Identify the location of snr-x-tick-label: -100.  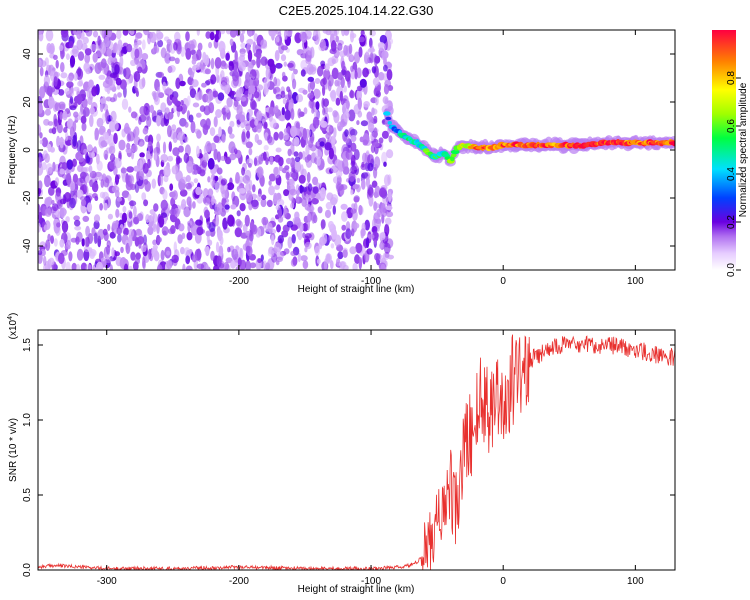
(371, 581).